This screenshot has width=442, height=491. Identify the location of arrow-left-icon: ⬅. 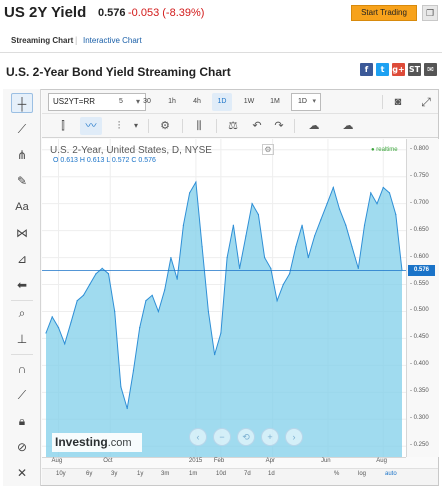
(22, 285).